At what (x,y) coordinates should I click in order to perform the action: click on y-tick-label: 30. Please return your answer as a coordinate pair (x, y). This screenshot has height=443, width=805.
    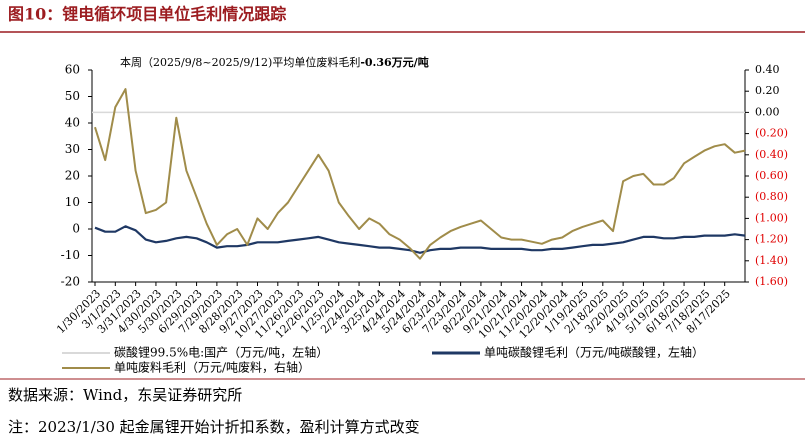
    Looking at the image, I should click on (72, 149).